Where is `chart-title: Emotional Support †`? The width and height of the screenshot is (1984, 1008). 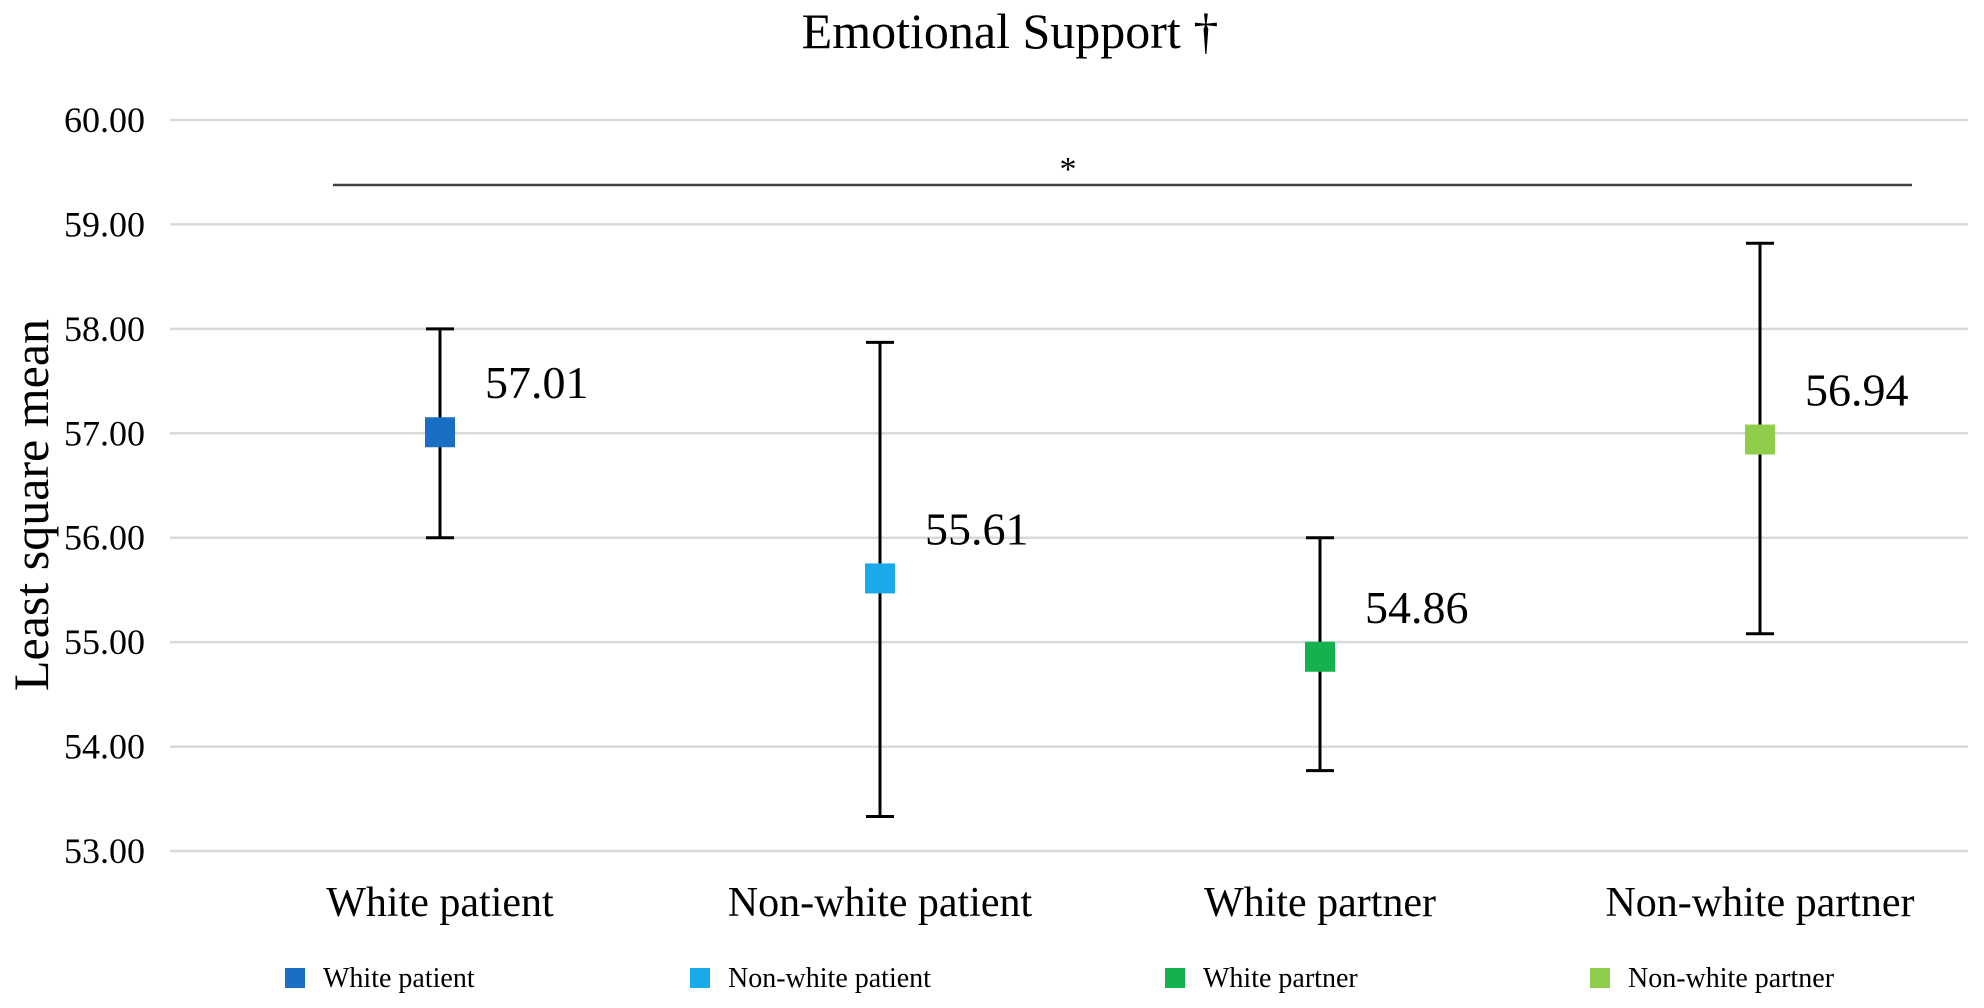
chart-title: Emotional Support † is located at coordinates (1010, 31).